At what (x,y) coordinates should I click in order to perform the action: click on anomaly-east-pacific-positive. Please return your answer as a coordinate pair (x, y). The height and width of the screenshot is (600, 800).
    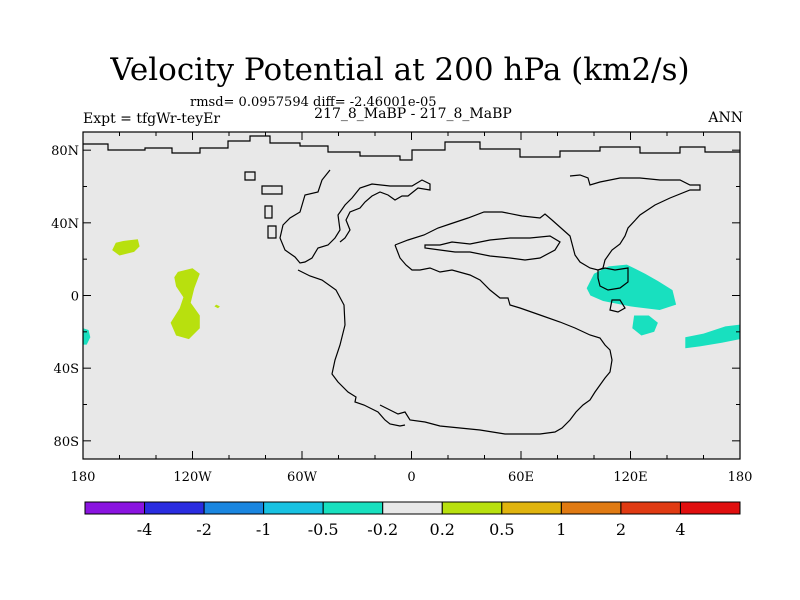
    Looking at the image, I should click on (185, 304).